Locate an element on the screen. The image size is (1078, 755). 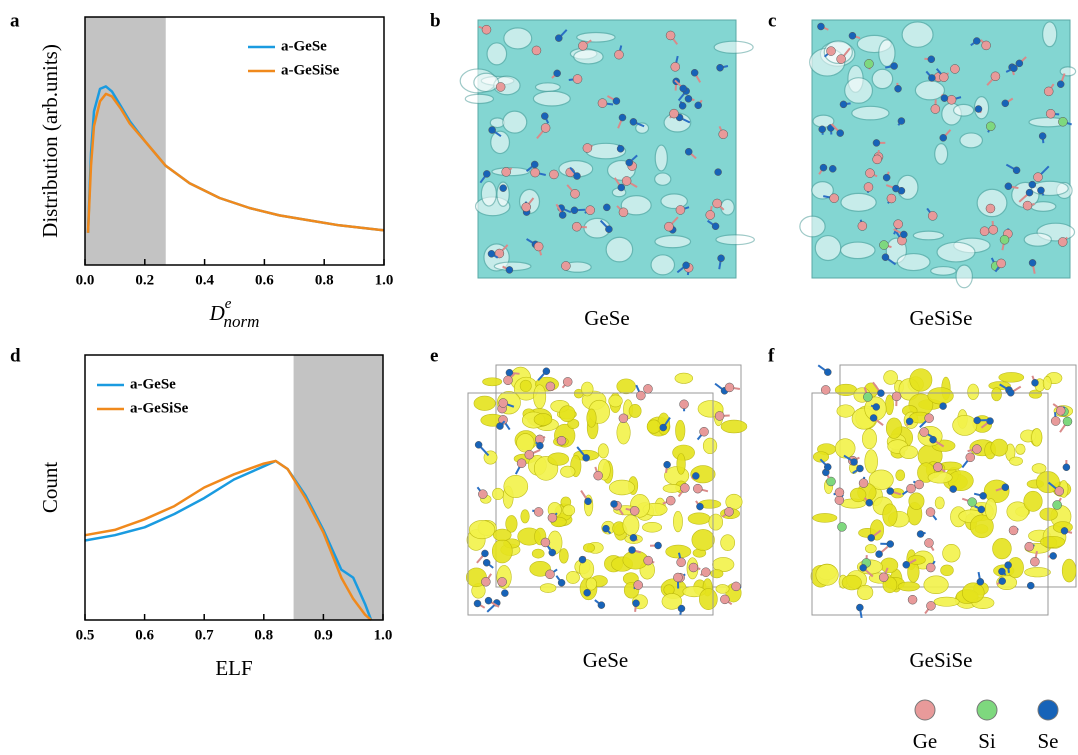
structure-image is located at coordinates (943, 491).